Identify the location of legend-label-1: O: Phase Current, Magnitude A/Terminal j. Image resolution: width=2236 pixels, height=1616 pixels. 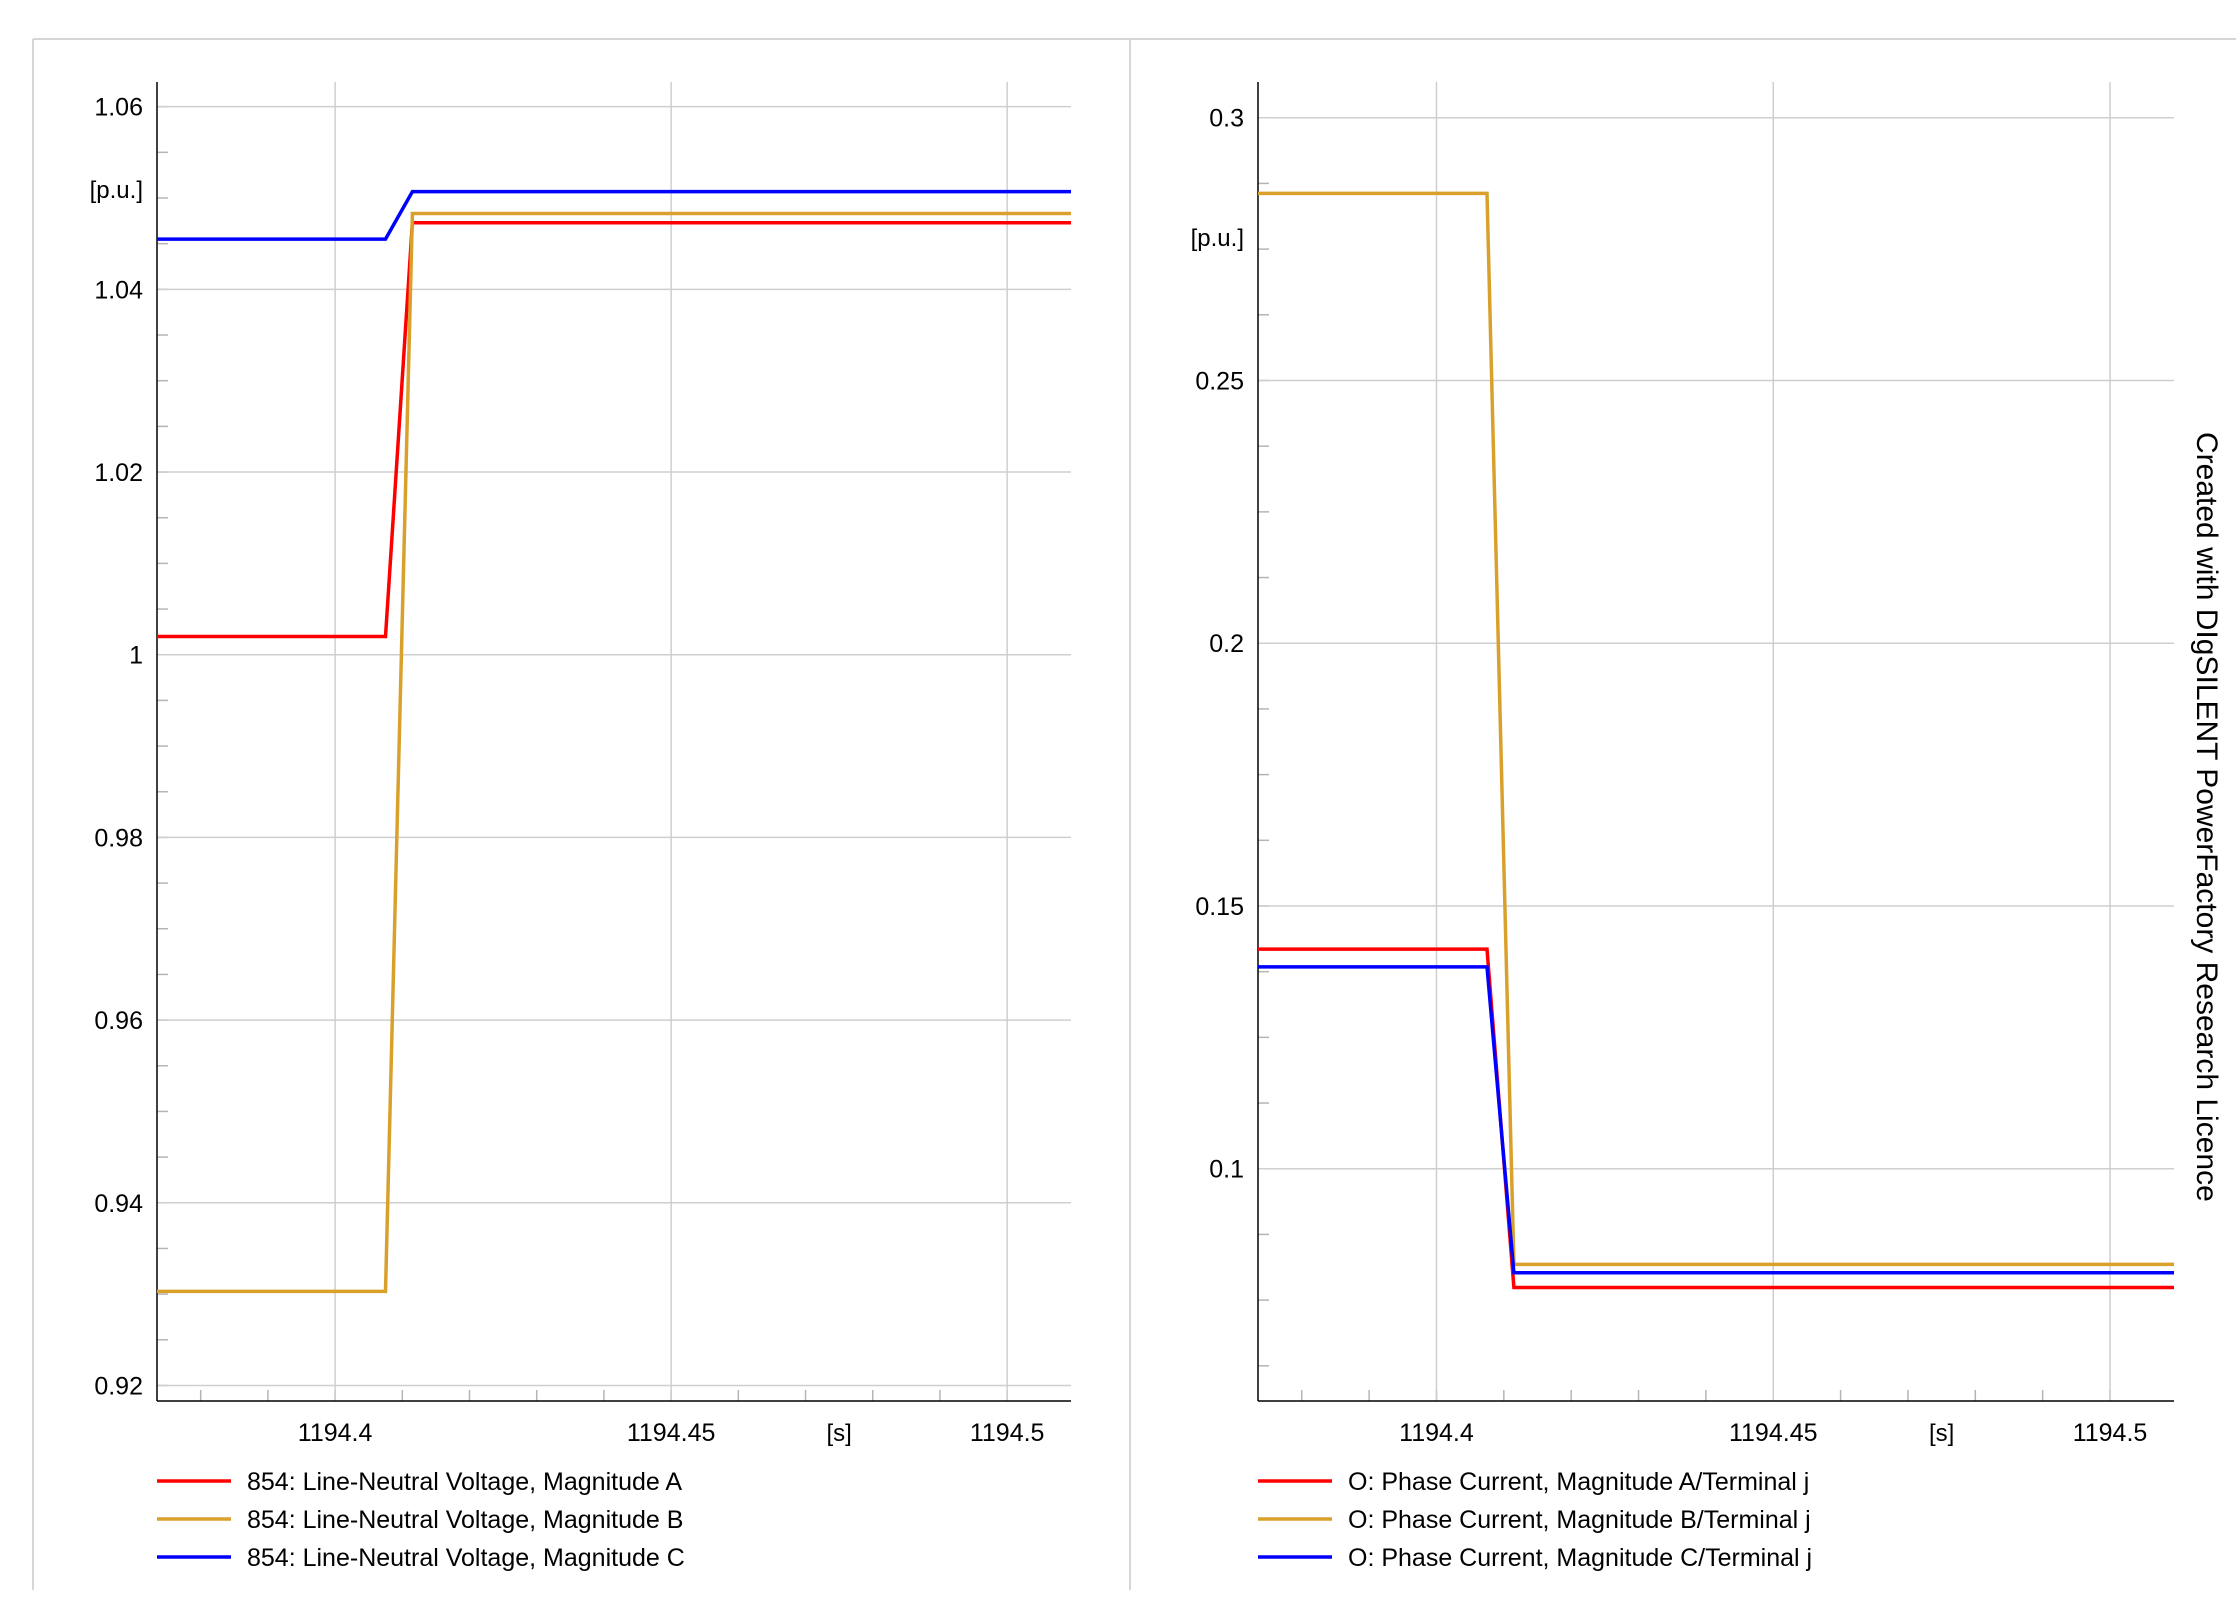
(1578, 1482).